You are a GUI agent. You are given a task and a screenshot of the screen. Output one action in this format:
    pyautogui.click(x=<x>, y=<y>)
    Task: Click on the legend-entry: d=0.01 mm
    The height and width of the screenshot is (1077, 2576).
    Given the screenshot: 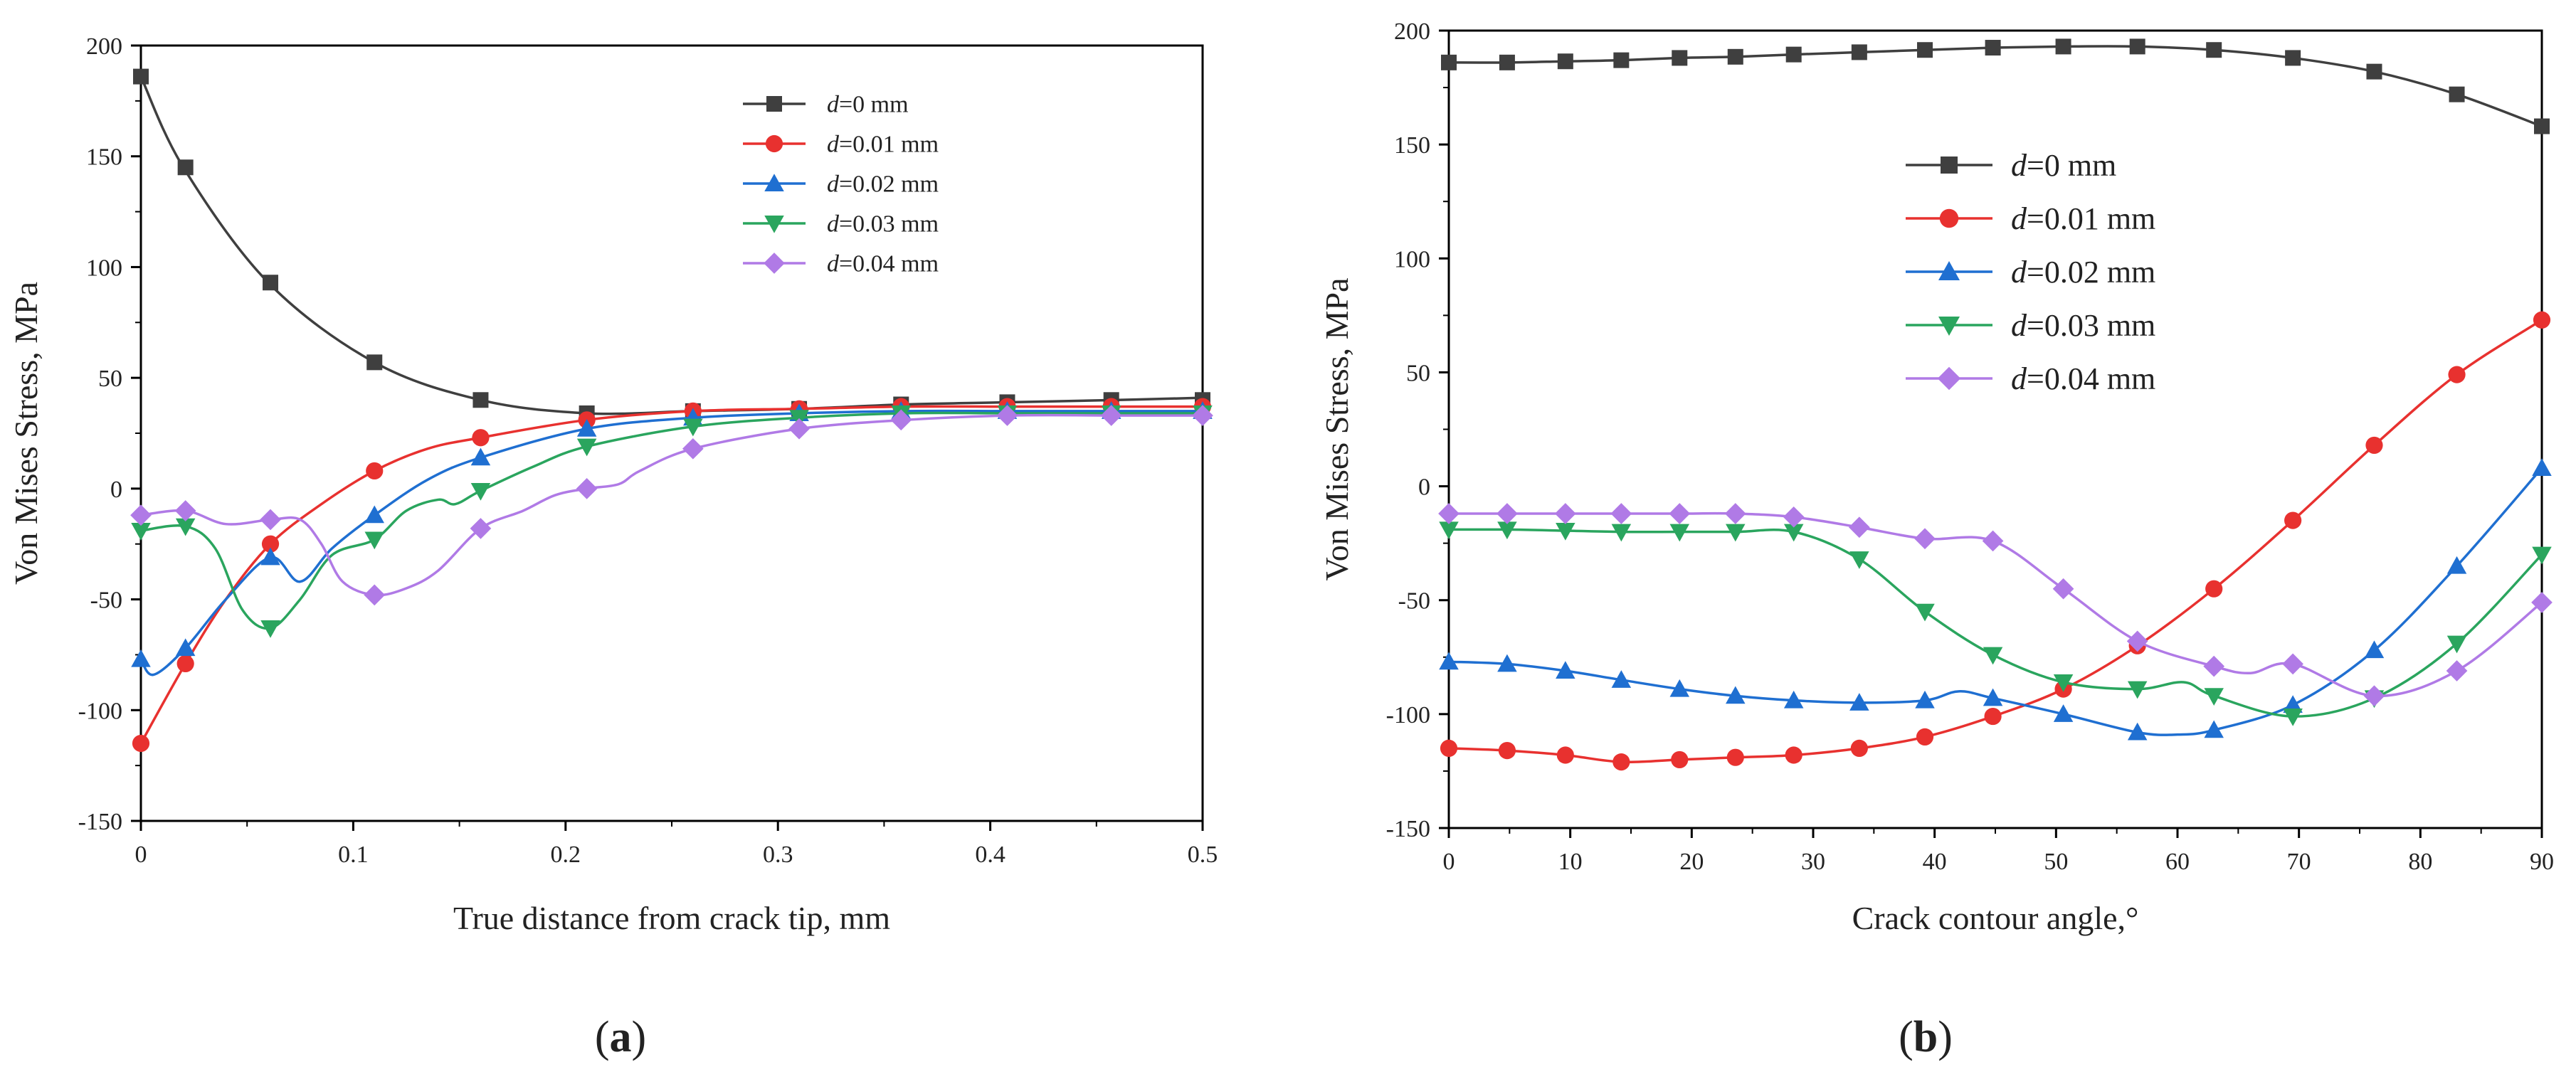 What is the action you would take?
    pyautogui.click(x=841, y=145)
    